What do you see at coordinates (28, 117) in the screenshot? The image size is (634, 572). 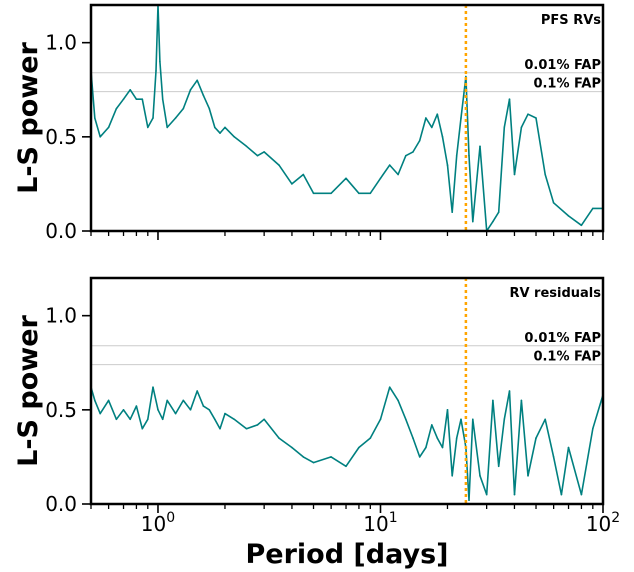 I see `y-axis-label: L-S power` at bounding box center [28, 117].